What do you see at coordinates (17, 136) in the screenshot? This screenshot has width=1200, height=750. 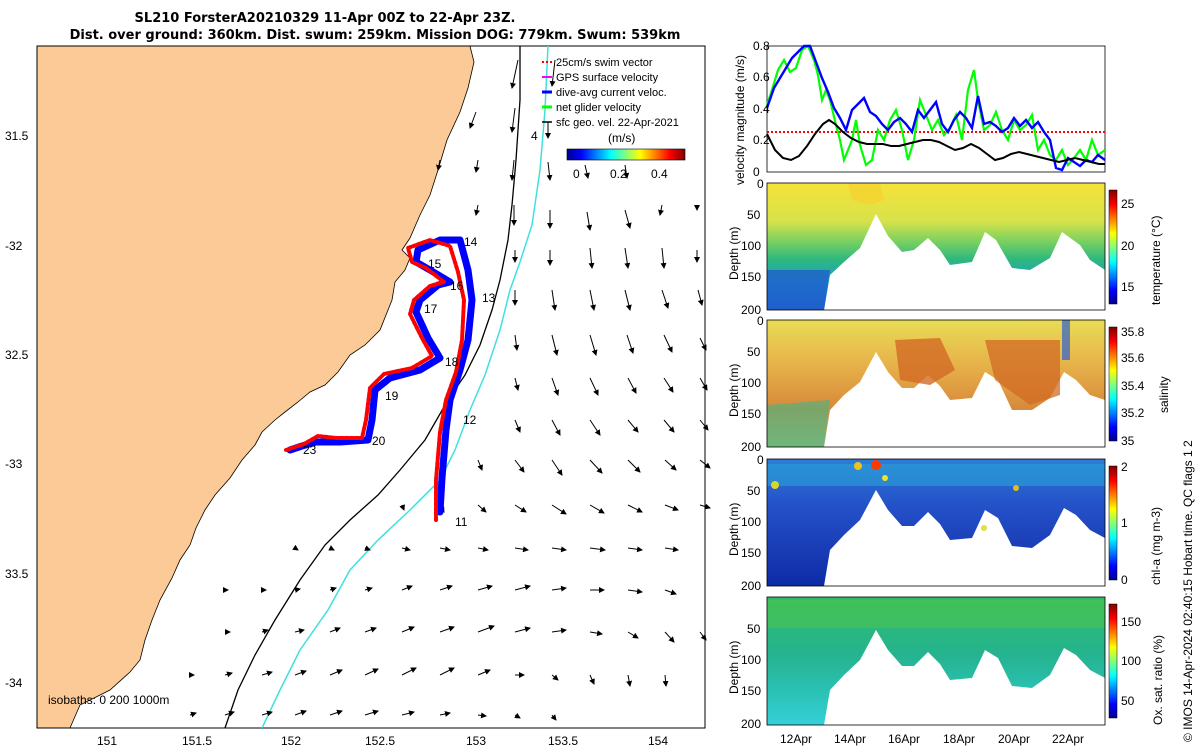 I see `map-y-tick: 31.5` at bounding box center [17, 136].